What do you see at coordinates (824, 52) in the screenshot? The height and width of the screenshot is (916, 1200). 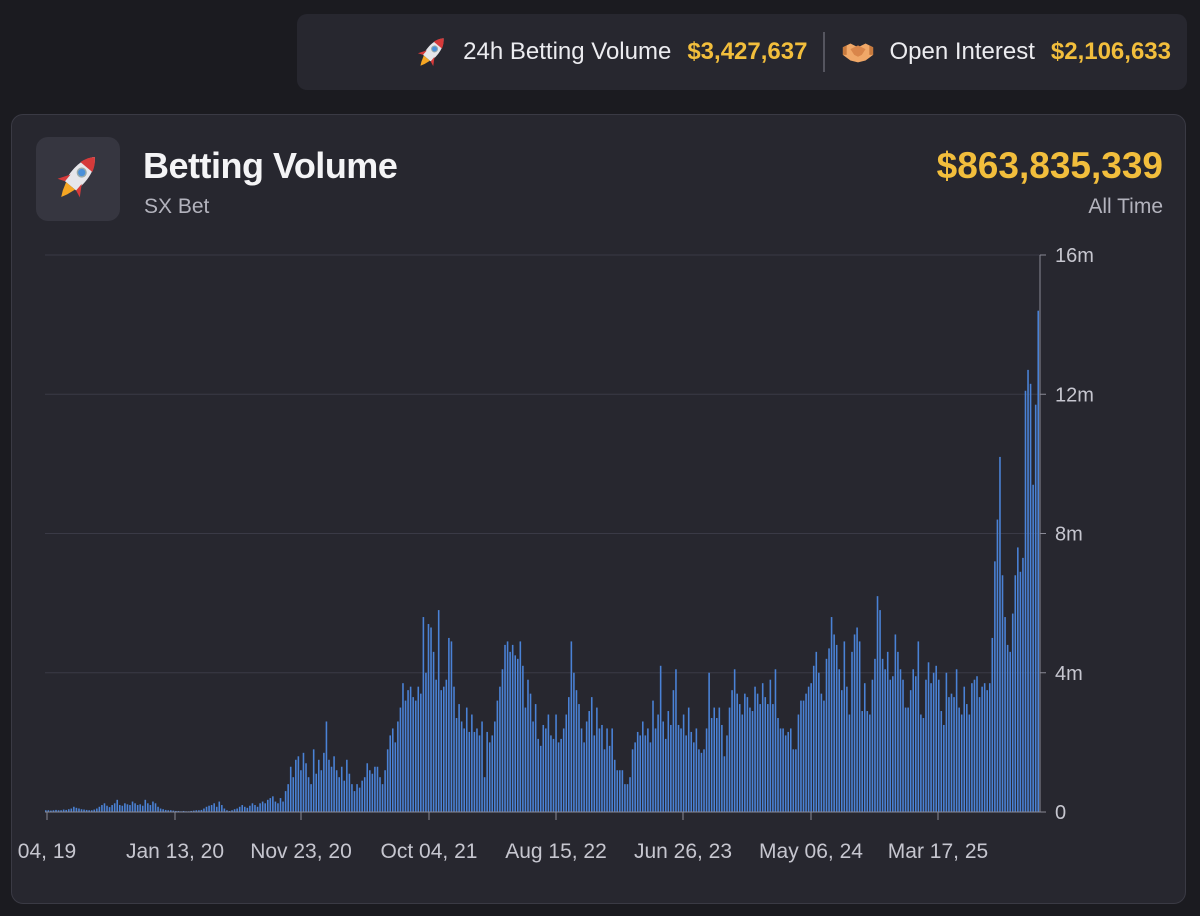 I see `stats-divider` at bounding box center [824, 52].